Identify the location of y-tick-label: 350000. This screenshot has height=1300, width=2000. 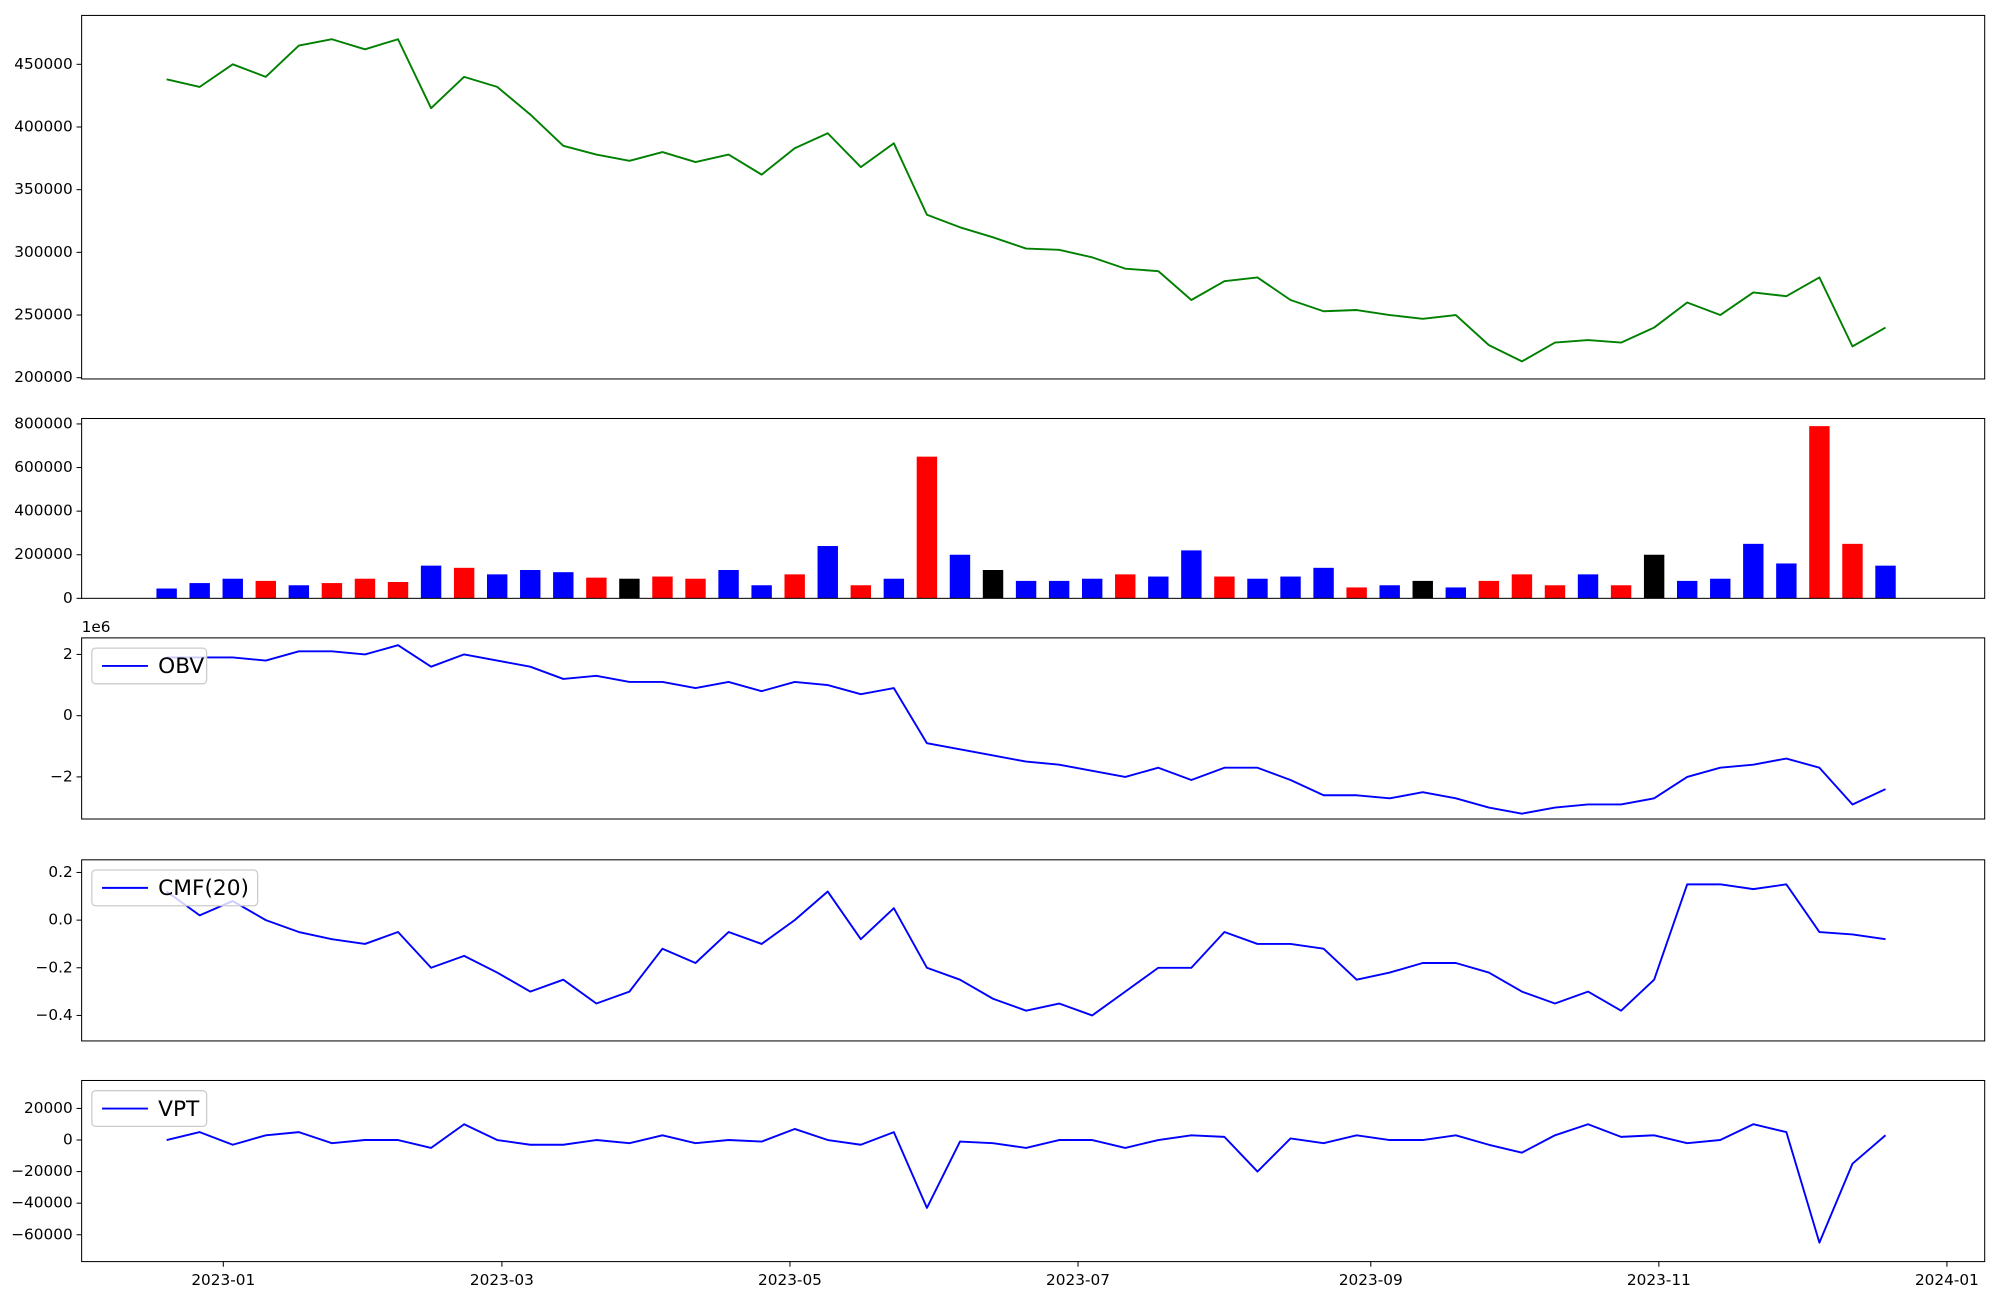
(43, 189).